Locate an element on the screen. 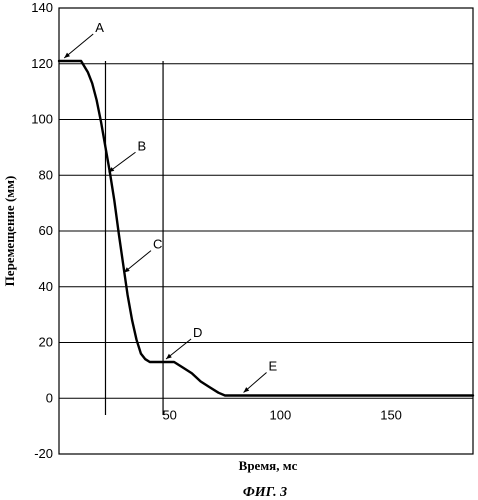  annotation-label: E is located at coordinates (273, 365).